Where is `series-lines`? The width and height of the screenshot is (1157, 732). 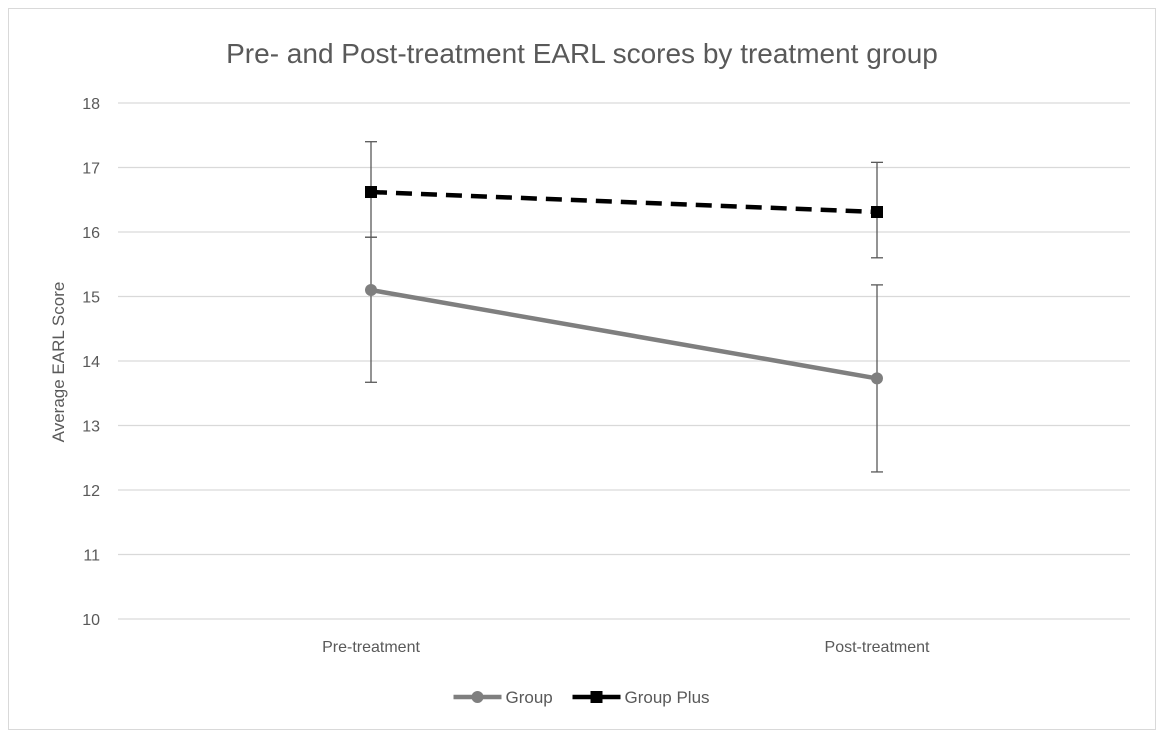
series-lines is located at coordinates (624, 285).